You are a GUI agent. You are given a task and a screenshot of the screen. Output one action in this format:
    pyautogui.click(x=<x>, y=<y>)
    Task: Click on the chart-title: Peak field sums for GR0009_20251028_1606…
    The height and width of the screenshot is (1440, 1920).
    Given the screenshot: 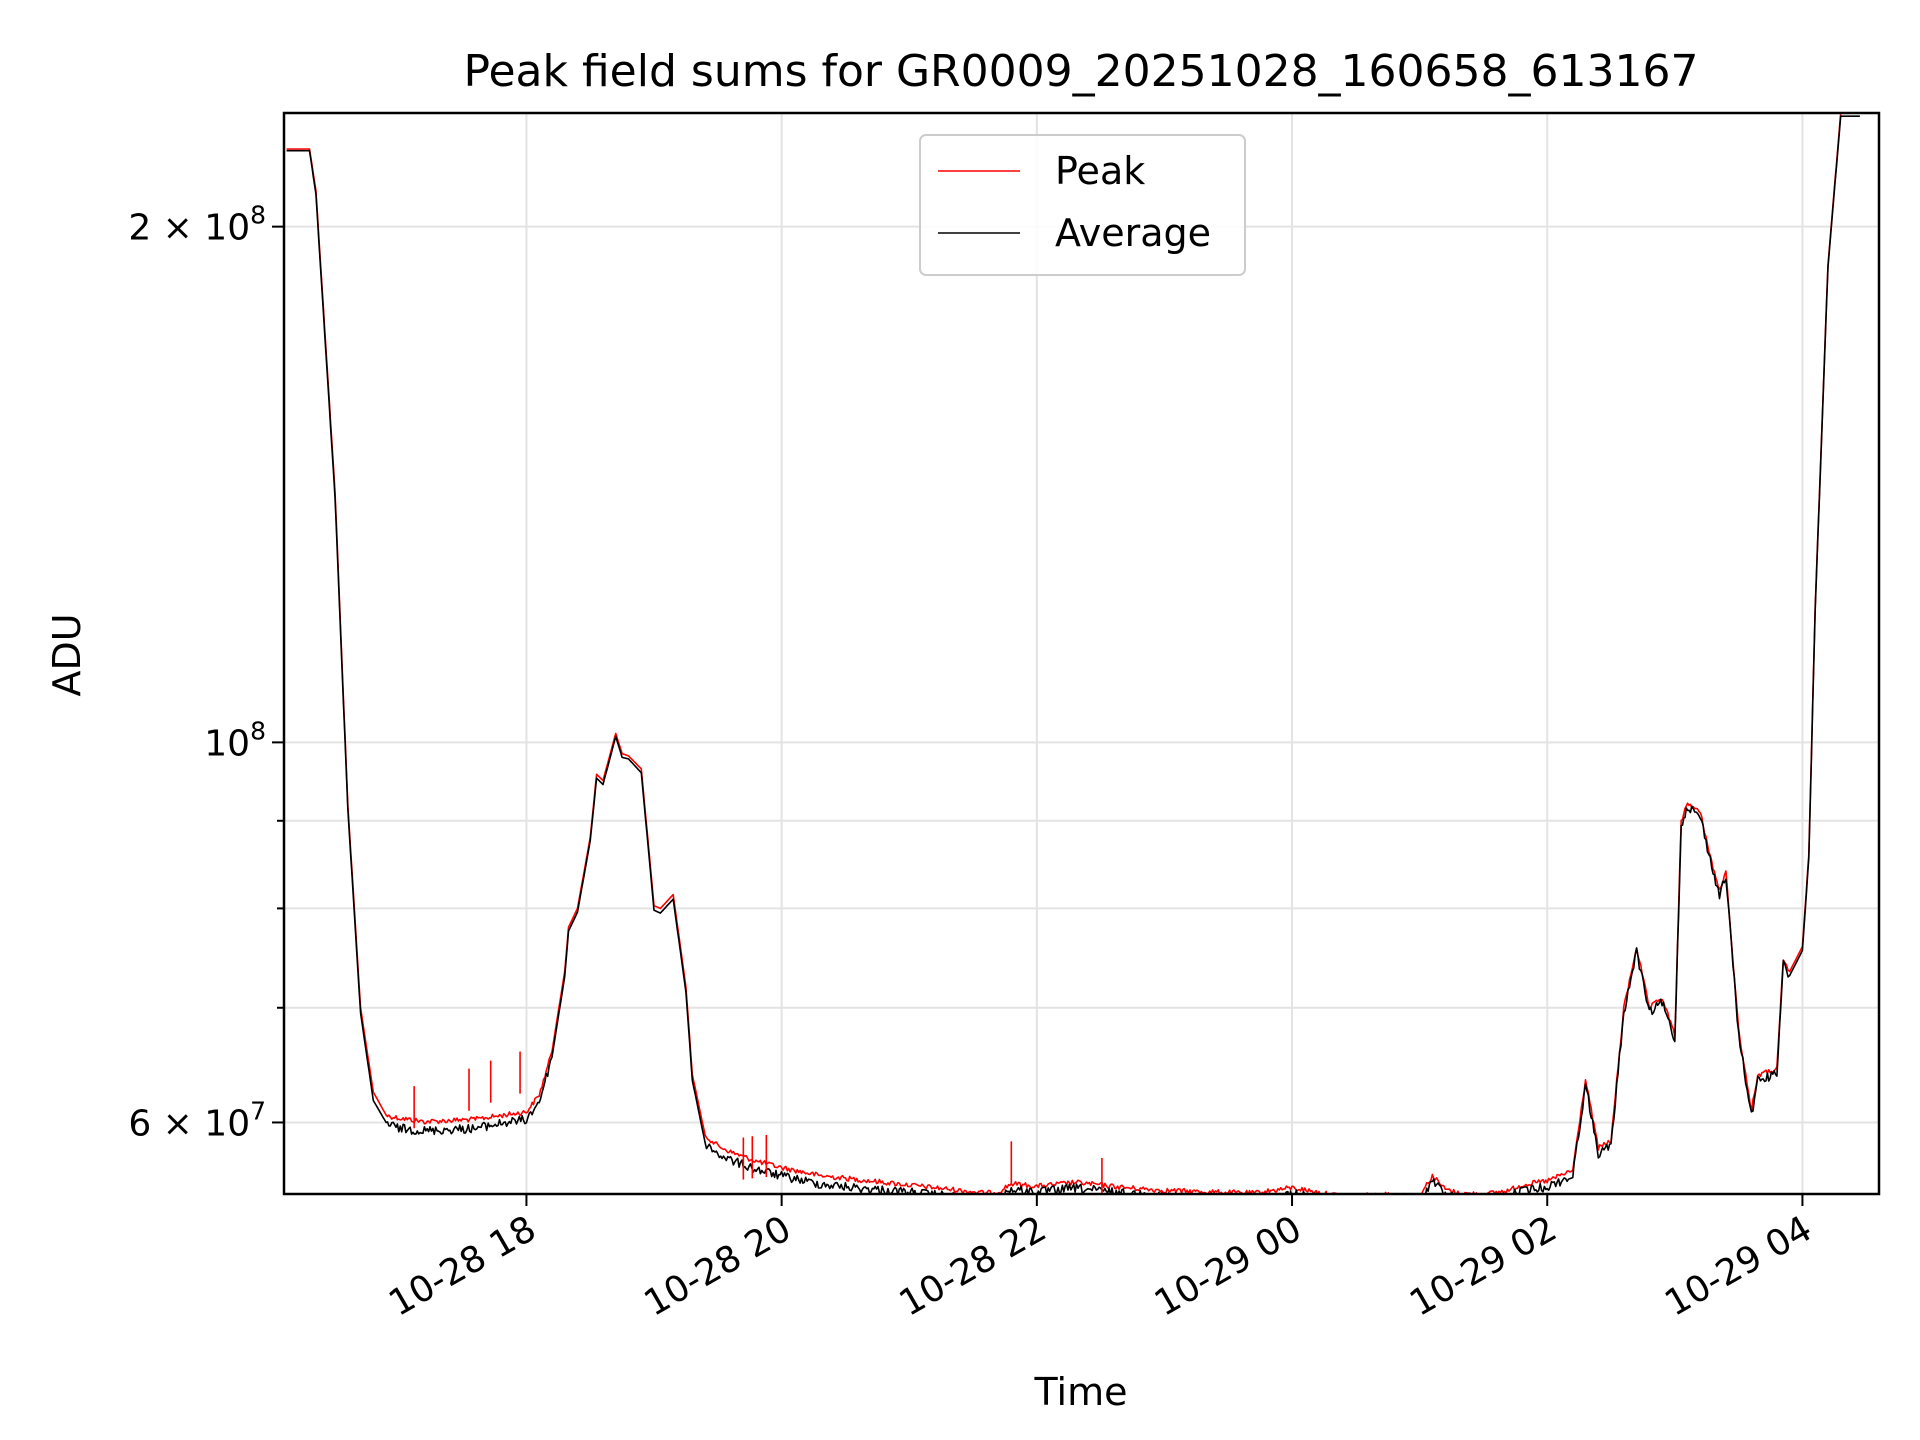 What is the action you would take?
    pyautogui.click(x=1081, y=71)
    